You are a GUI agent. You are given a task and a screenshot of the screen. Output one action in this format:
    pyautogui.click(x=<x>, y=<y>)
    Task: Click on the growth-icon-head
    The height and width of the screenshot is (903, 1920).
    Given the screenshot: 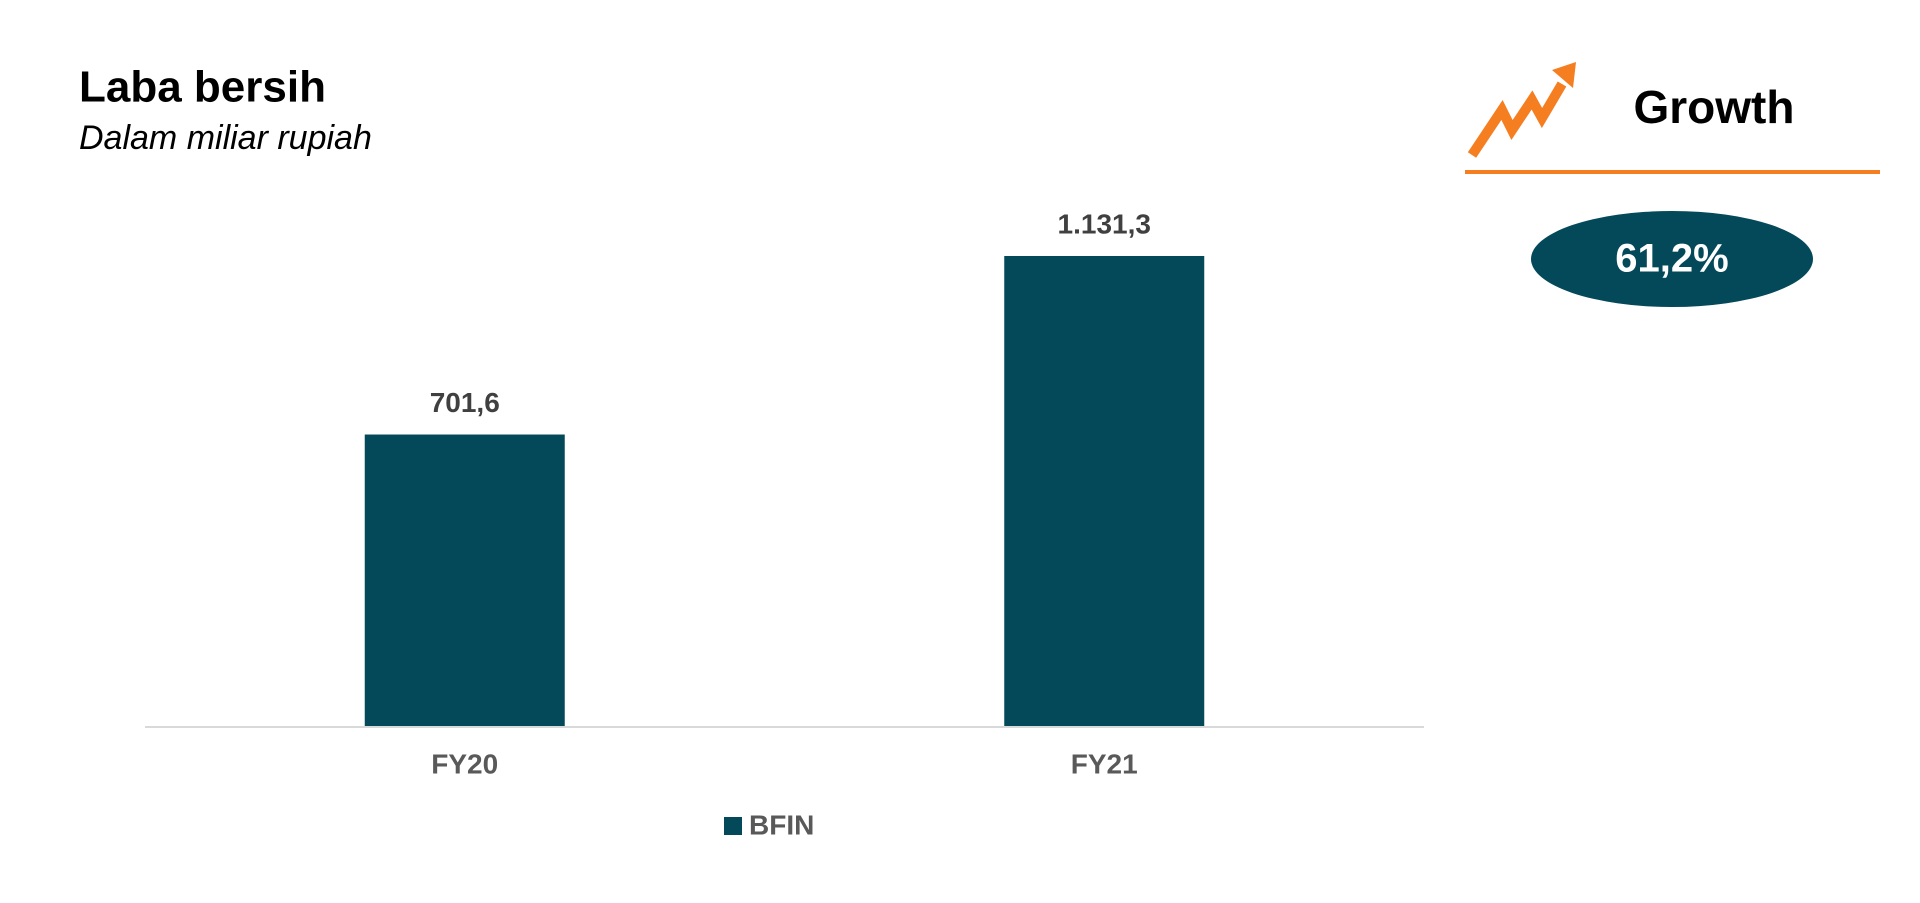 What is the action you would take?
    pyautogui.click(x=1564, y=75)
    